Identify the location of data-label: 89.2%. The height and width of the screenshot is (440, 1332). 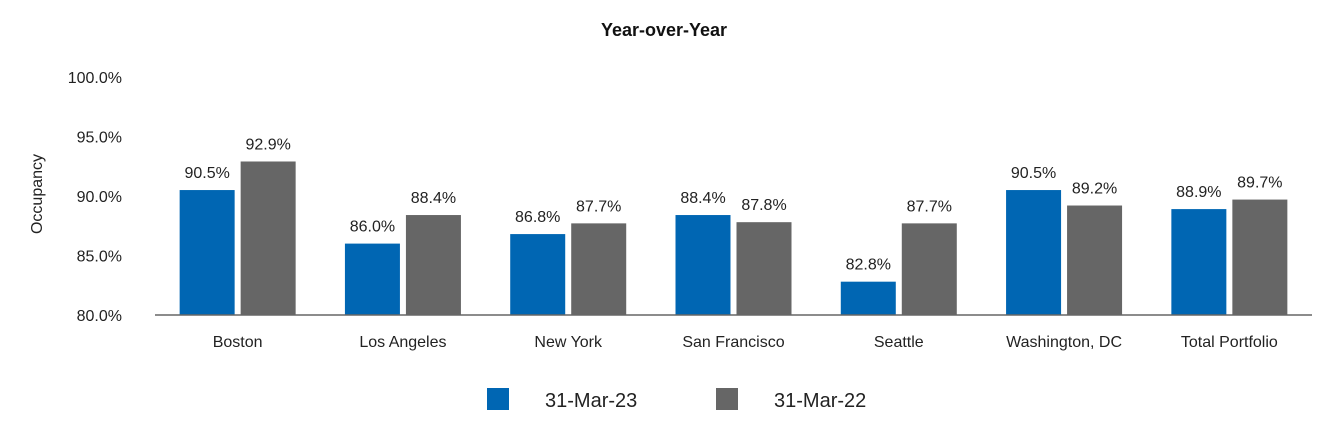
(1094, 189).